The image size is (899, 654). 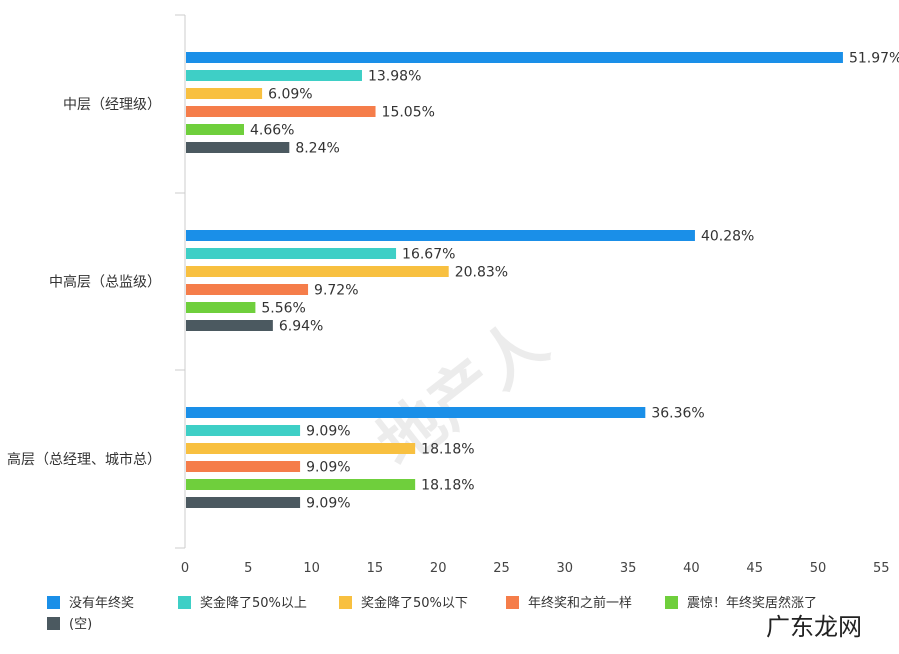 What do you see at coordinates (185, 568) in the screenshot?
I see `x-tick-label: 0` at bounding box center [185, 568].